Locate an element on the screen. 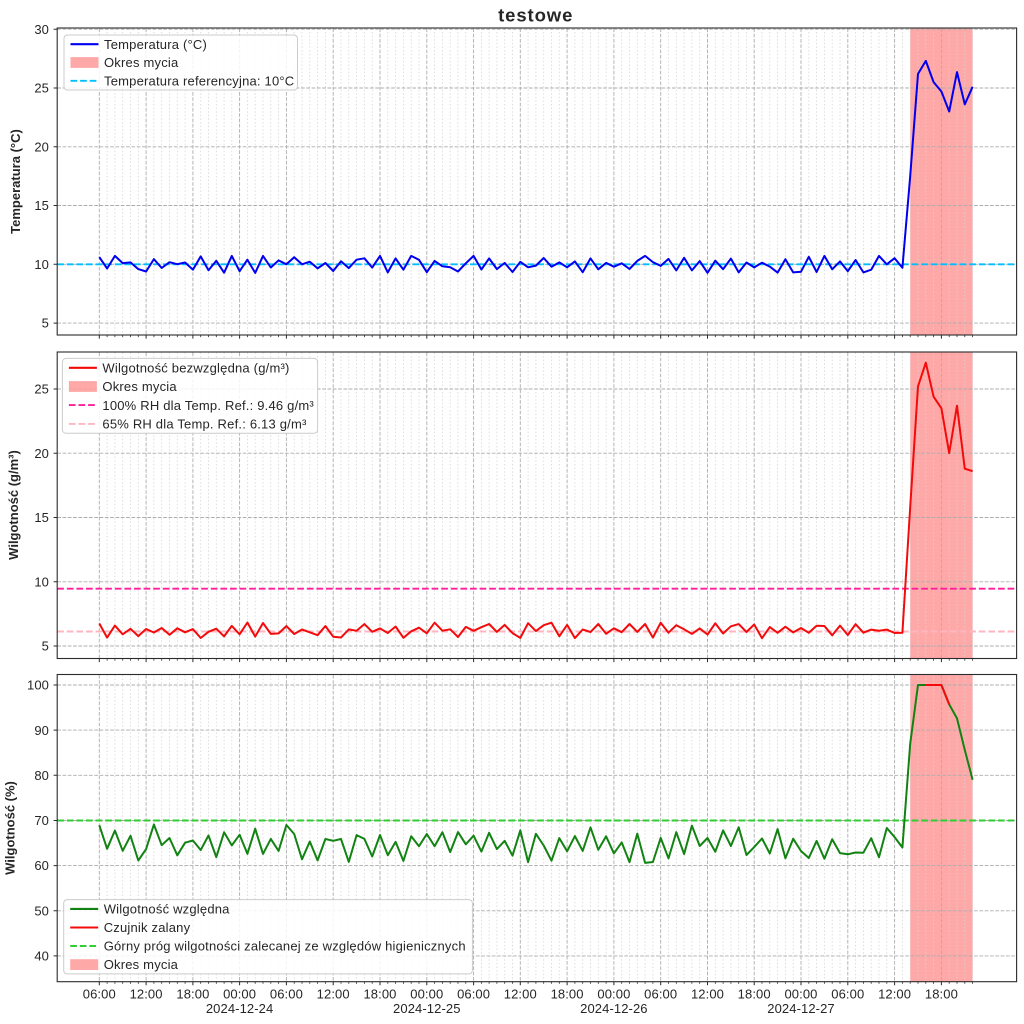 This screenshot has height=1024, width=1024. svg-text: Czujnik zalany is located at coordinates (147, 927).